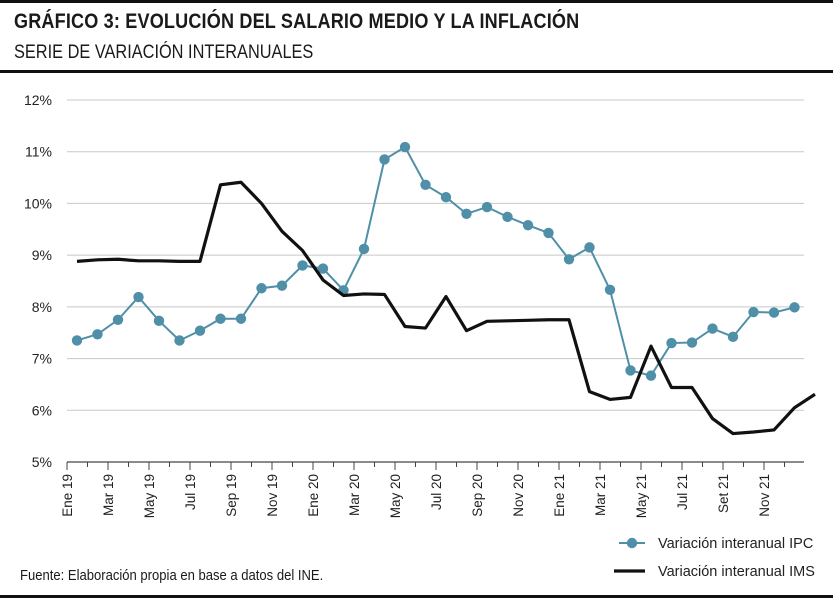  What do you see at coordinates (272, 495) in the screenshot?
I see `x-tick-label: Nov 19` at bounding box center [272, 495].